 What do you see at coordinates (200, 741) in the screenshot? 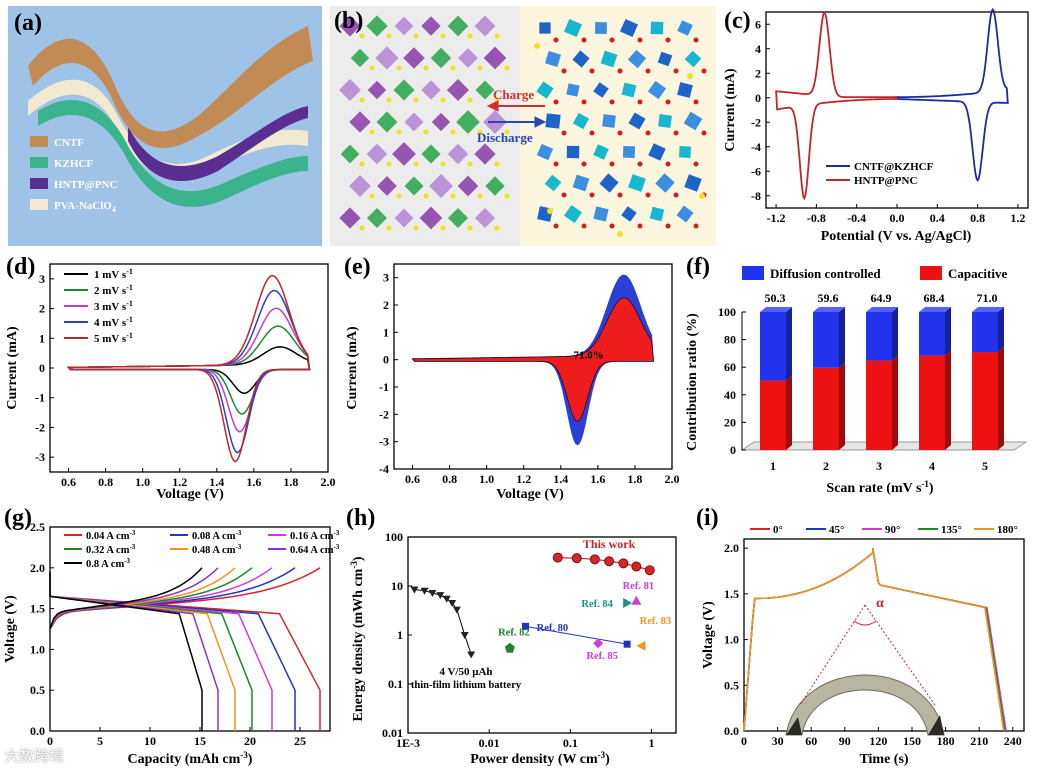
I see `x-tick-label: 15` at bounding box center [200, 741].